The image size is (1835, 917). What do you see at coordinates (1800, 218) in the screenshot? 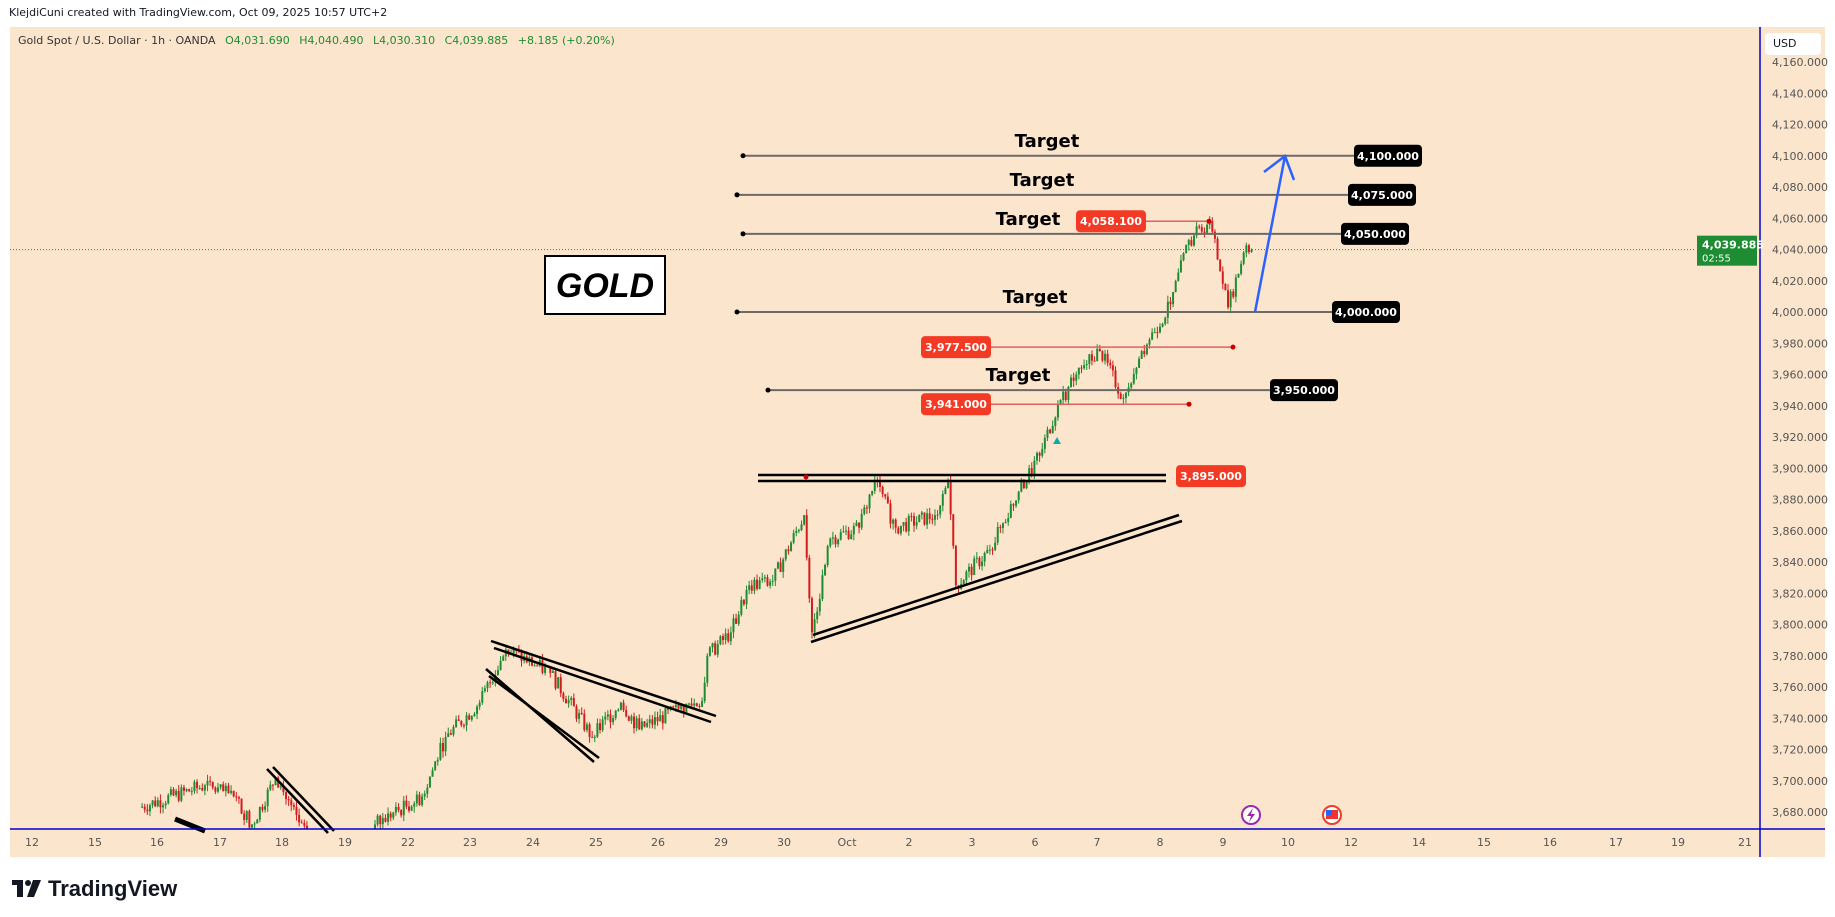
I see `price-tick-label: 4,060.000` at bounding box center [1800, 218].